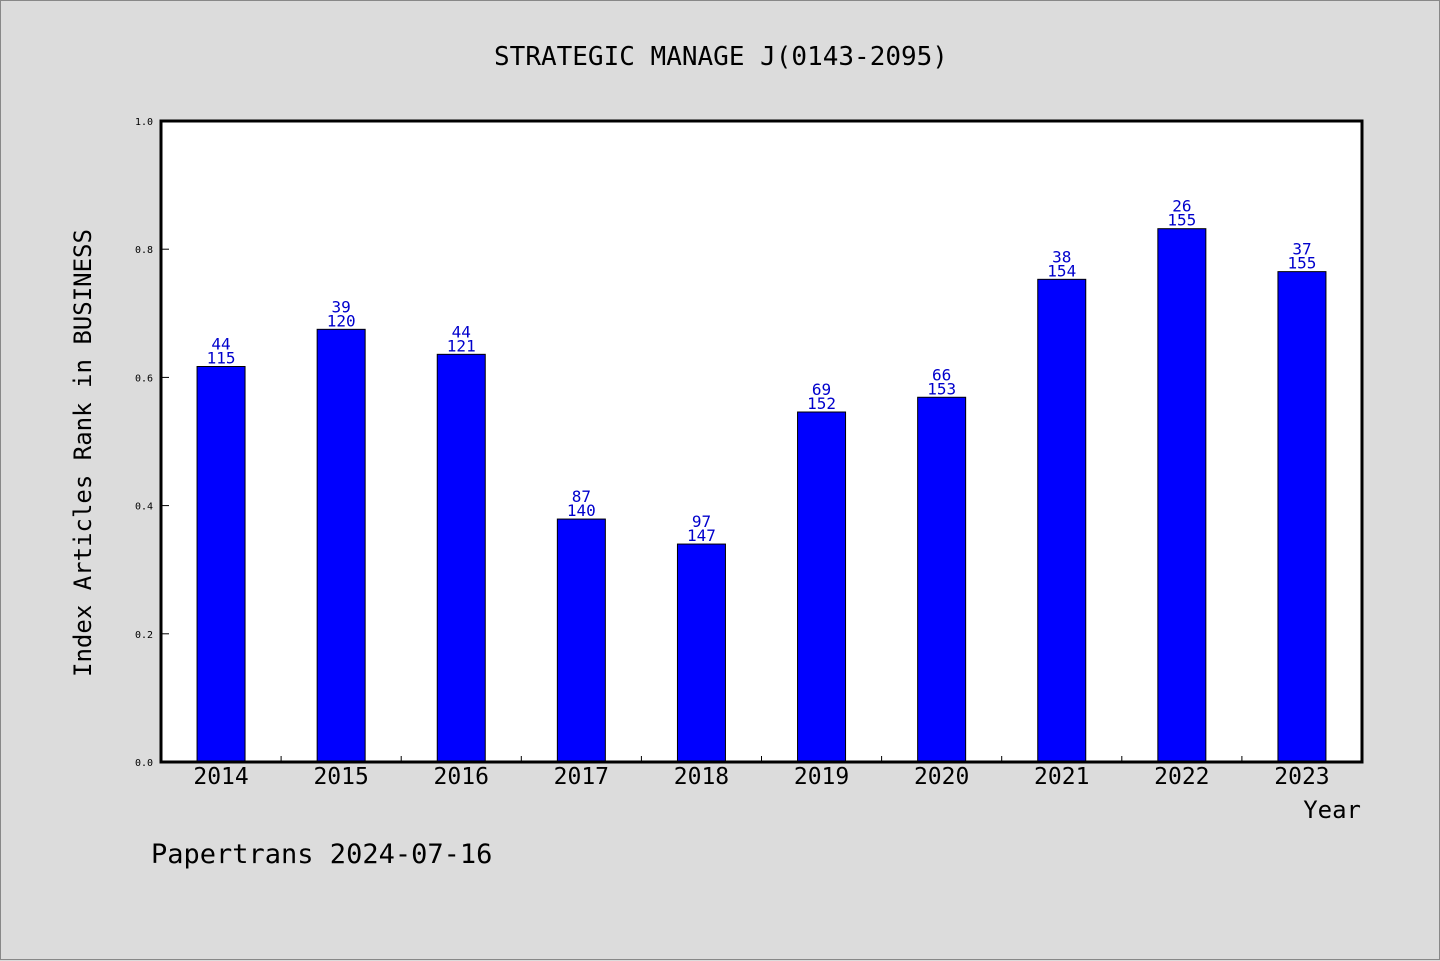  What do you see at coordinates (1061, 777) in the screenshot?
I see `x-tick-label: 2021` at bounding box center [1061, 777].